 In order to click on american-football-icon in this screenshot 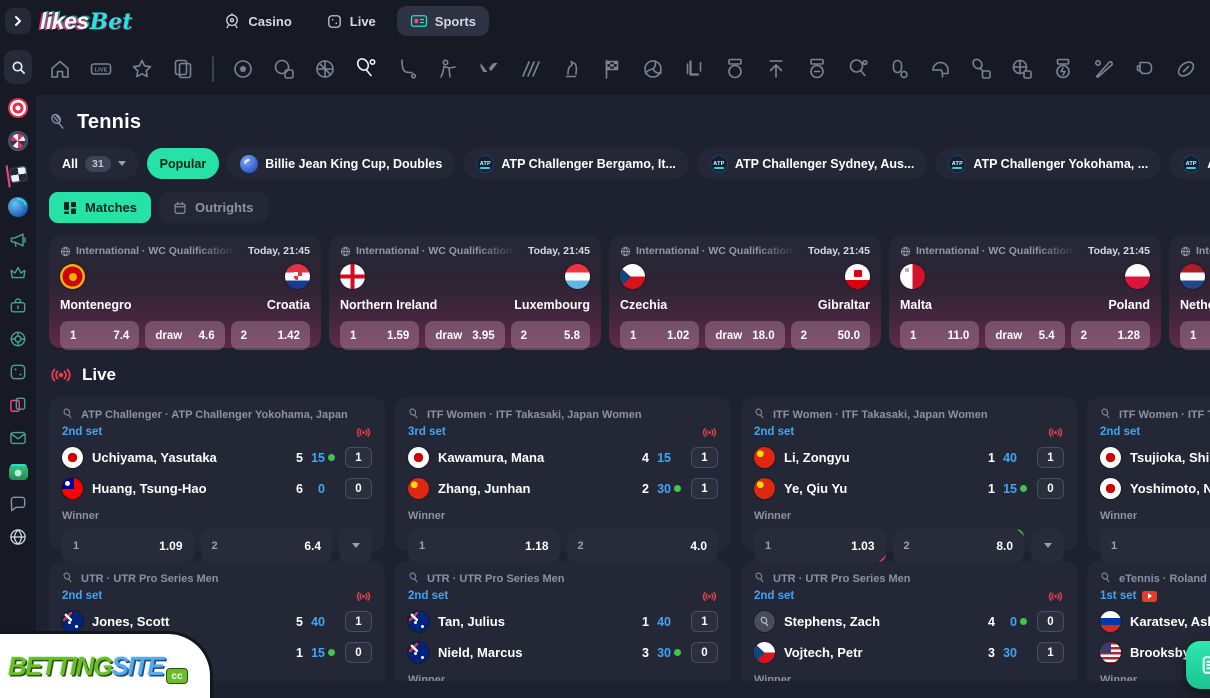, I will do `click(940, 69)`.